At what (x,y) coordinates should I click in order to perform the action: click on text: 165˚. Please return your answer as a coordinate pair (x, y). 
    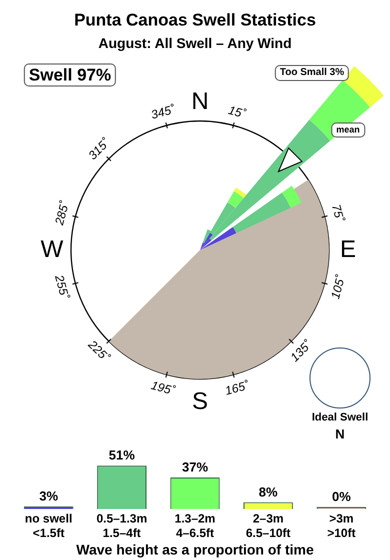
    Looking at the image, I should click on (237, 388).